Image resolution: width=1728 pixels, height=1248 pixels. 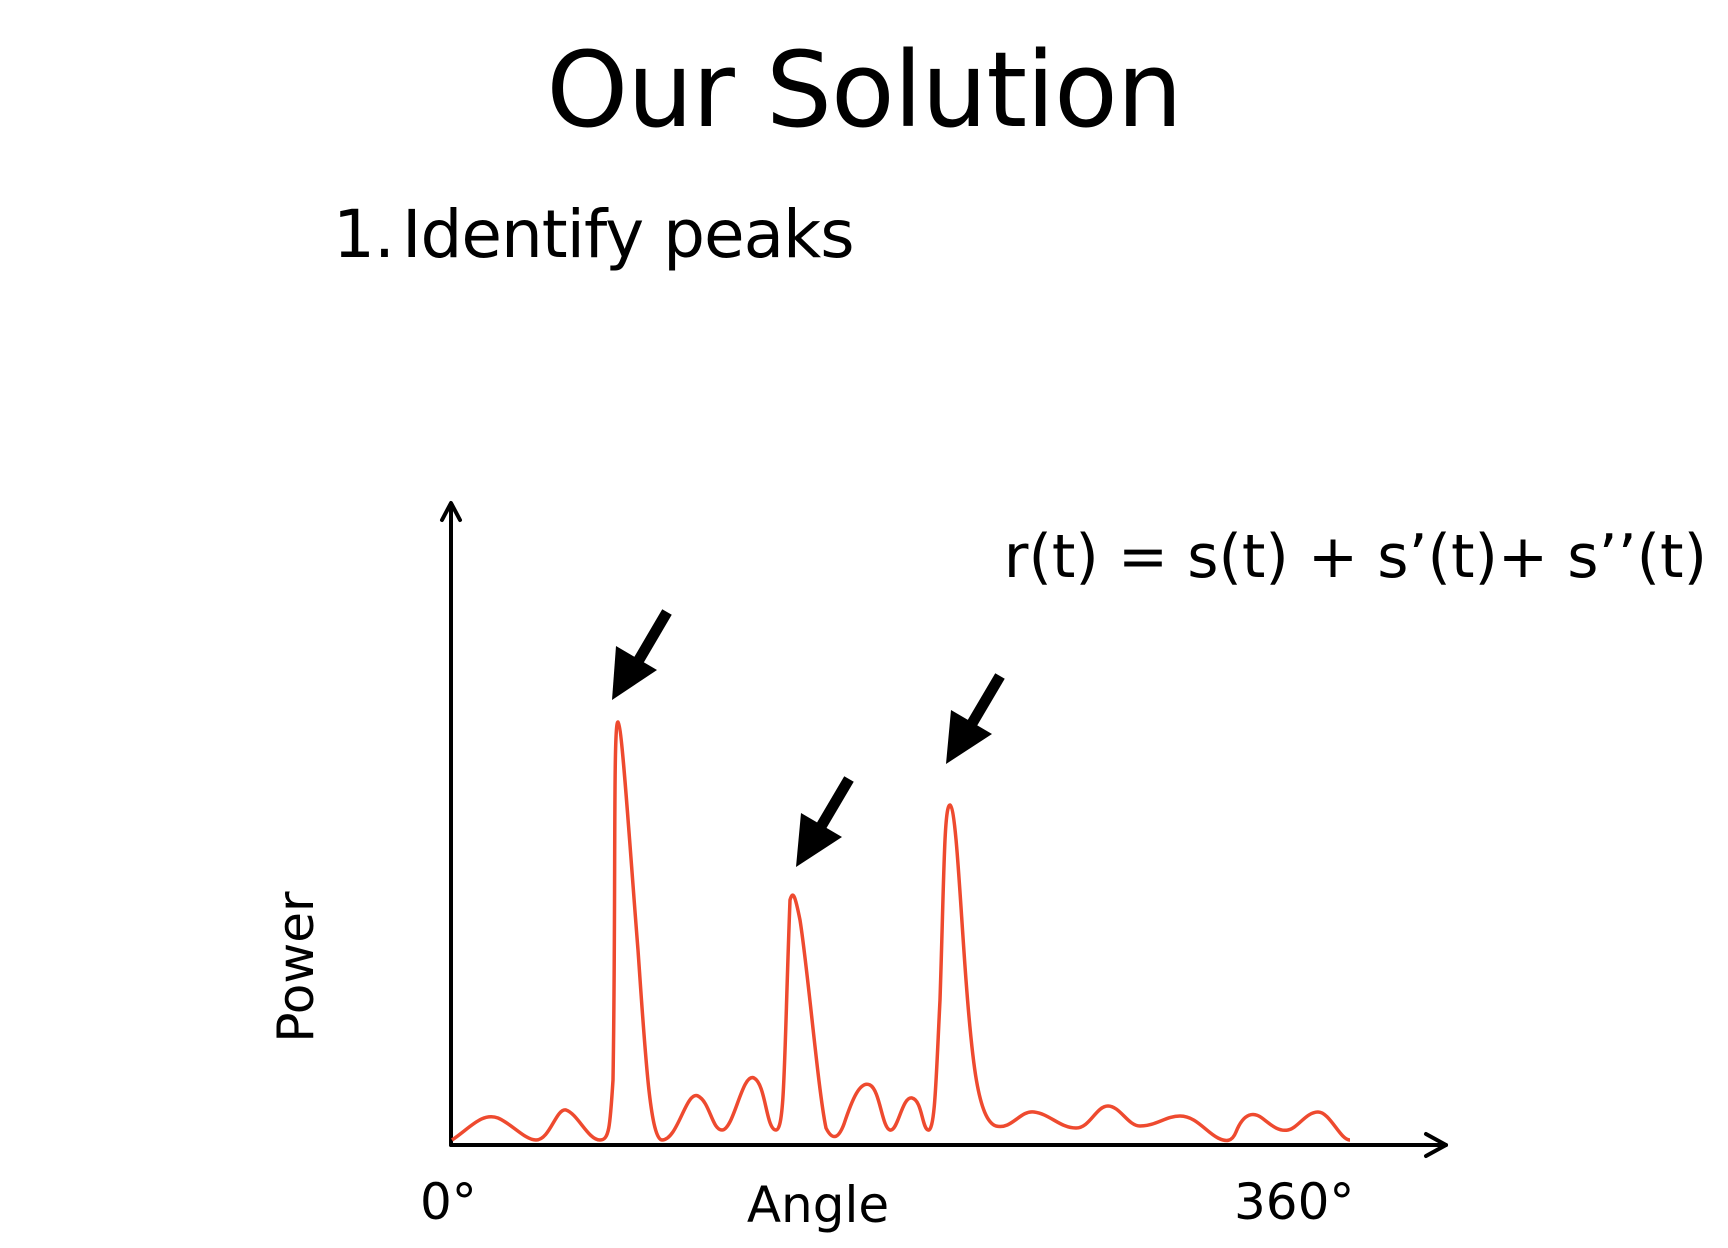 What do you see at coordinates (296, 967) in the screenshot?
I see `y-axis-label: Power` at bounding box center [296, 967].